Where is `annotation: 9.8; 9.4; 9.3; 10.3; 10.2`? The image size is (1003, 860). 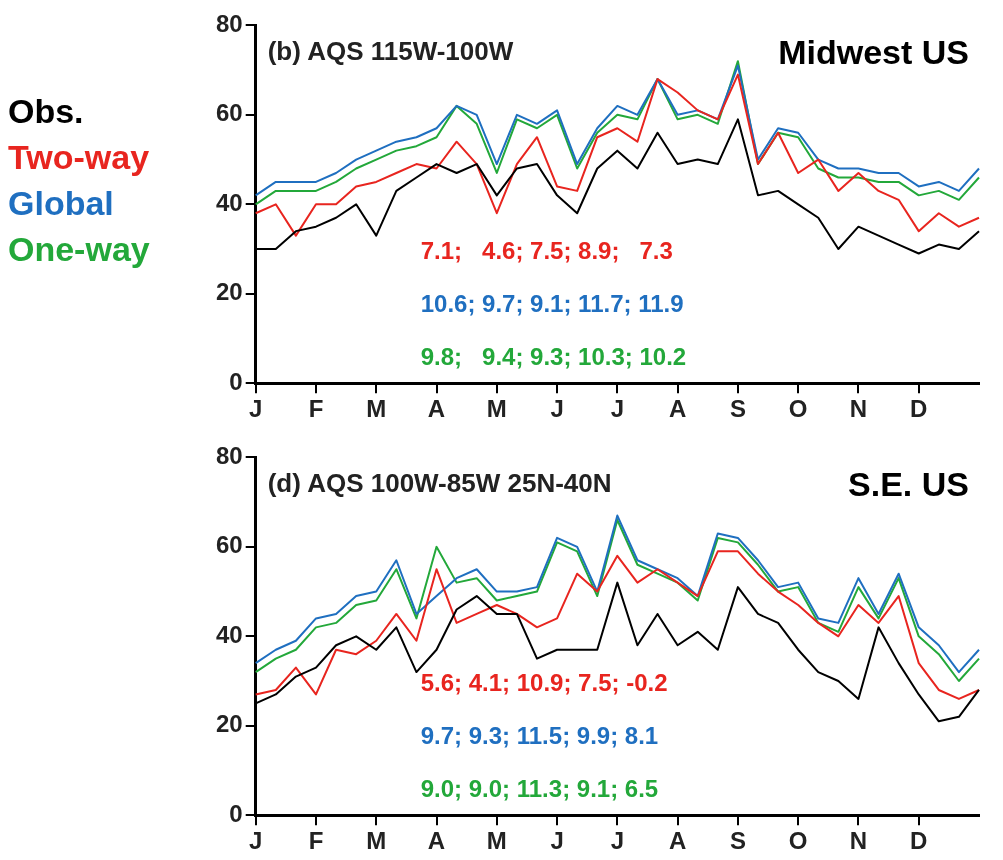 annotation: 9.8; 9.4; 9.3; 10.3; 10.2 is located at coordinates (553, 357).